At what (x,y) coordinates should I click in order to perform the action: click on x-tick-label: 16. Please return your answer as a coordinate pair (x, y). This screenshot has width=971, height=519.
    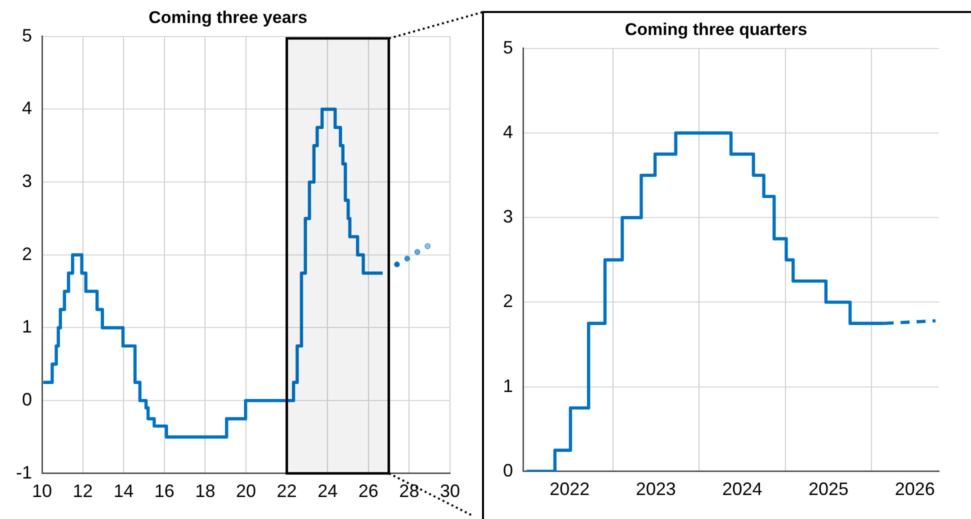
    Looking at the image, I should click on (164, 491).